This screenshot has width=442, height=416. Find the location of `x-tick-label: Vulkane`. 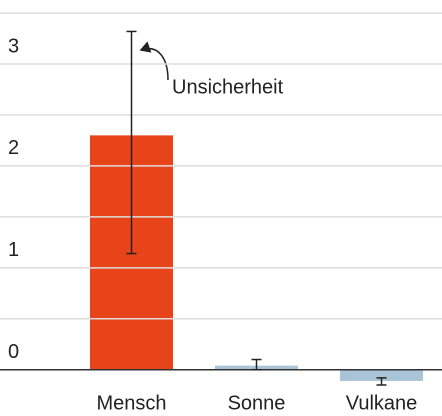

x-tick-label: Vulkane is located at coordinates (382, 403).